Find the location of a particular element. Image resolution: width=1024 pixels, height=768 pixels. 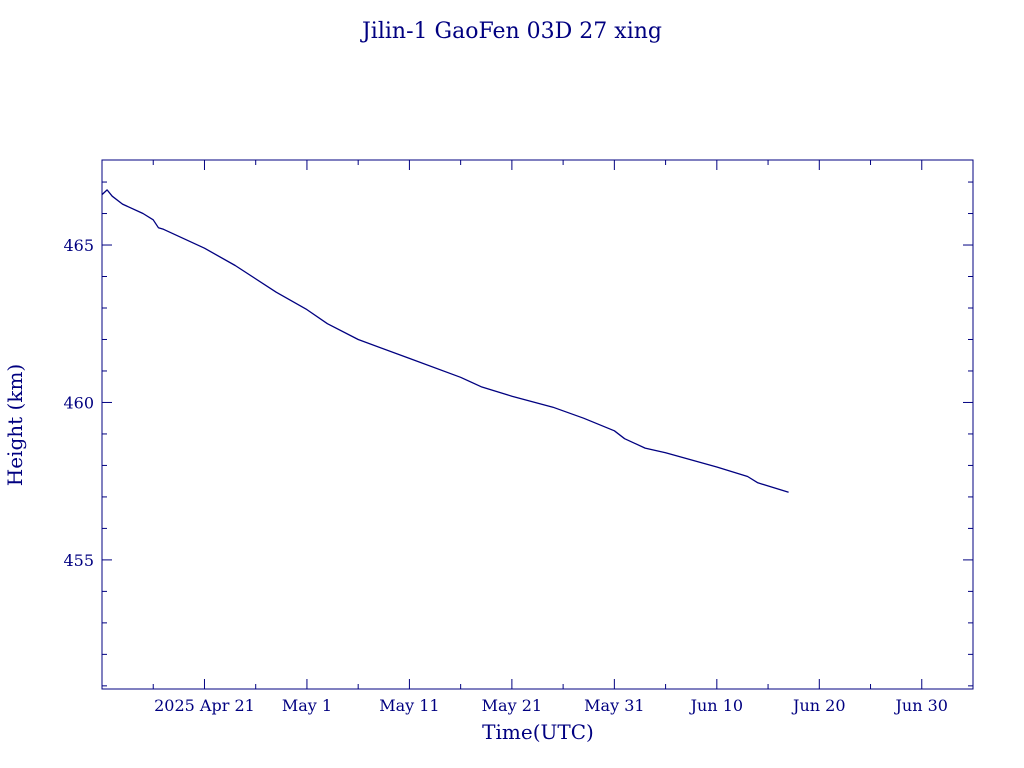

y-axis-label: Height (km) is located at coordinates (15, 425).